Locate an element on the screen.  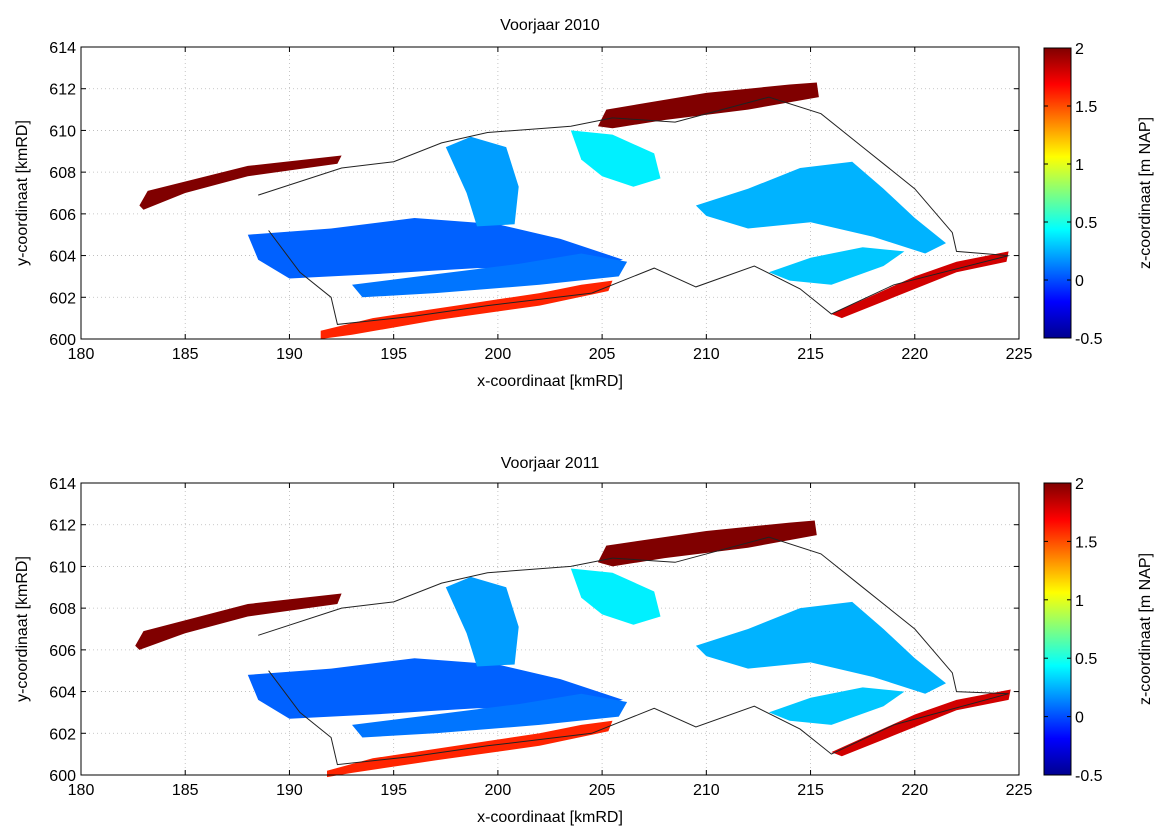
chart-title: Voorjaar 2010 is located at coordinates (550, 25).